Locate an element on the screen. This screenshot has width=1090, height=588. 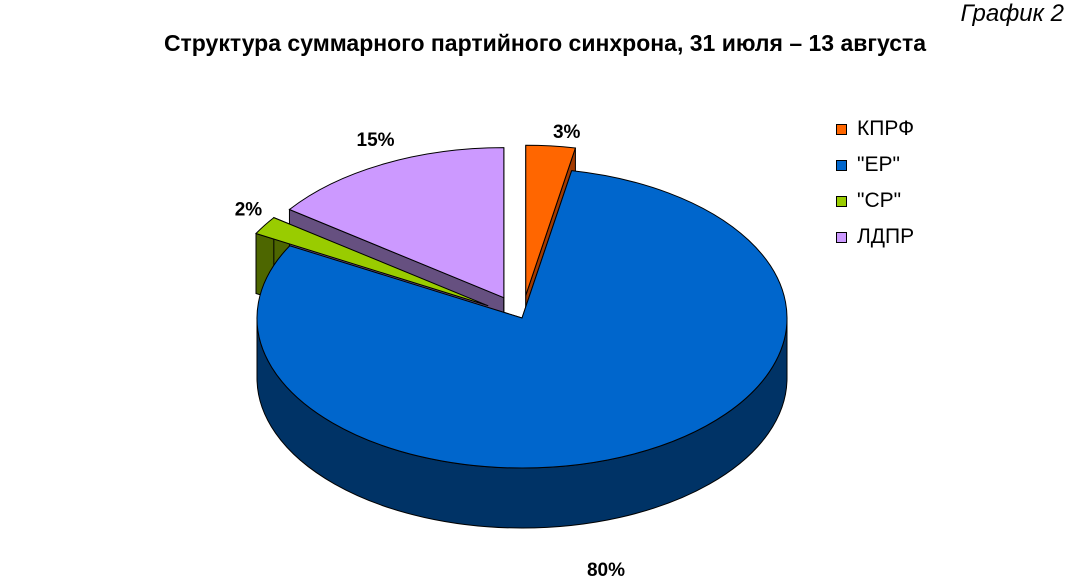
legend-label-ldpr: ЛДПР is located at coordinates (886, 236).